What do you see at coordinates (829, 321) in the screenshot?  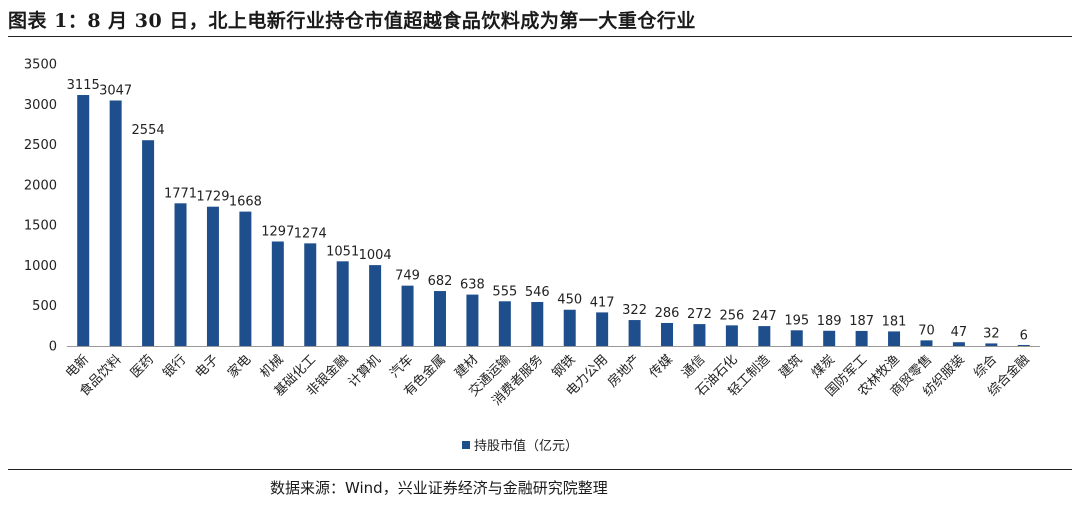 I see `data-label: 189` at bounding box center [829, 321].